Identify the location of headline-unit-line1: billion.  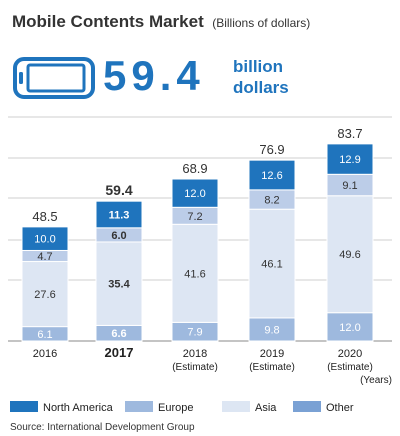
(258, 66).